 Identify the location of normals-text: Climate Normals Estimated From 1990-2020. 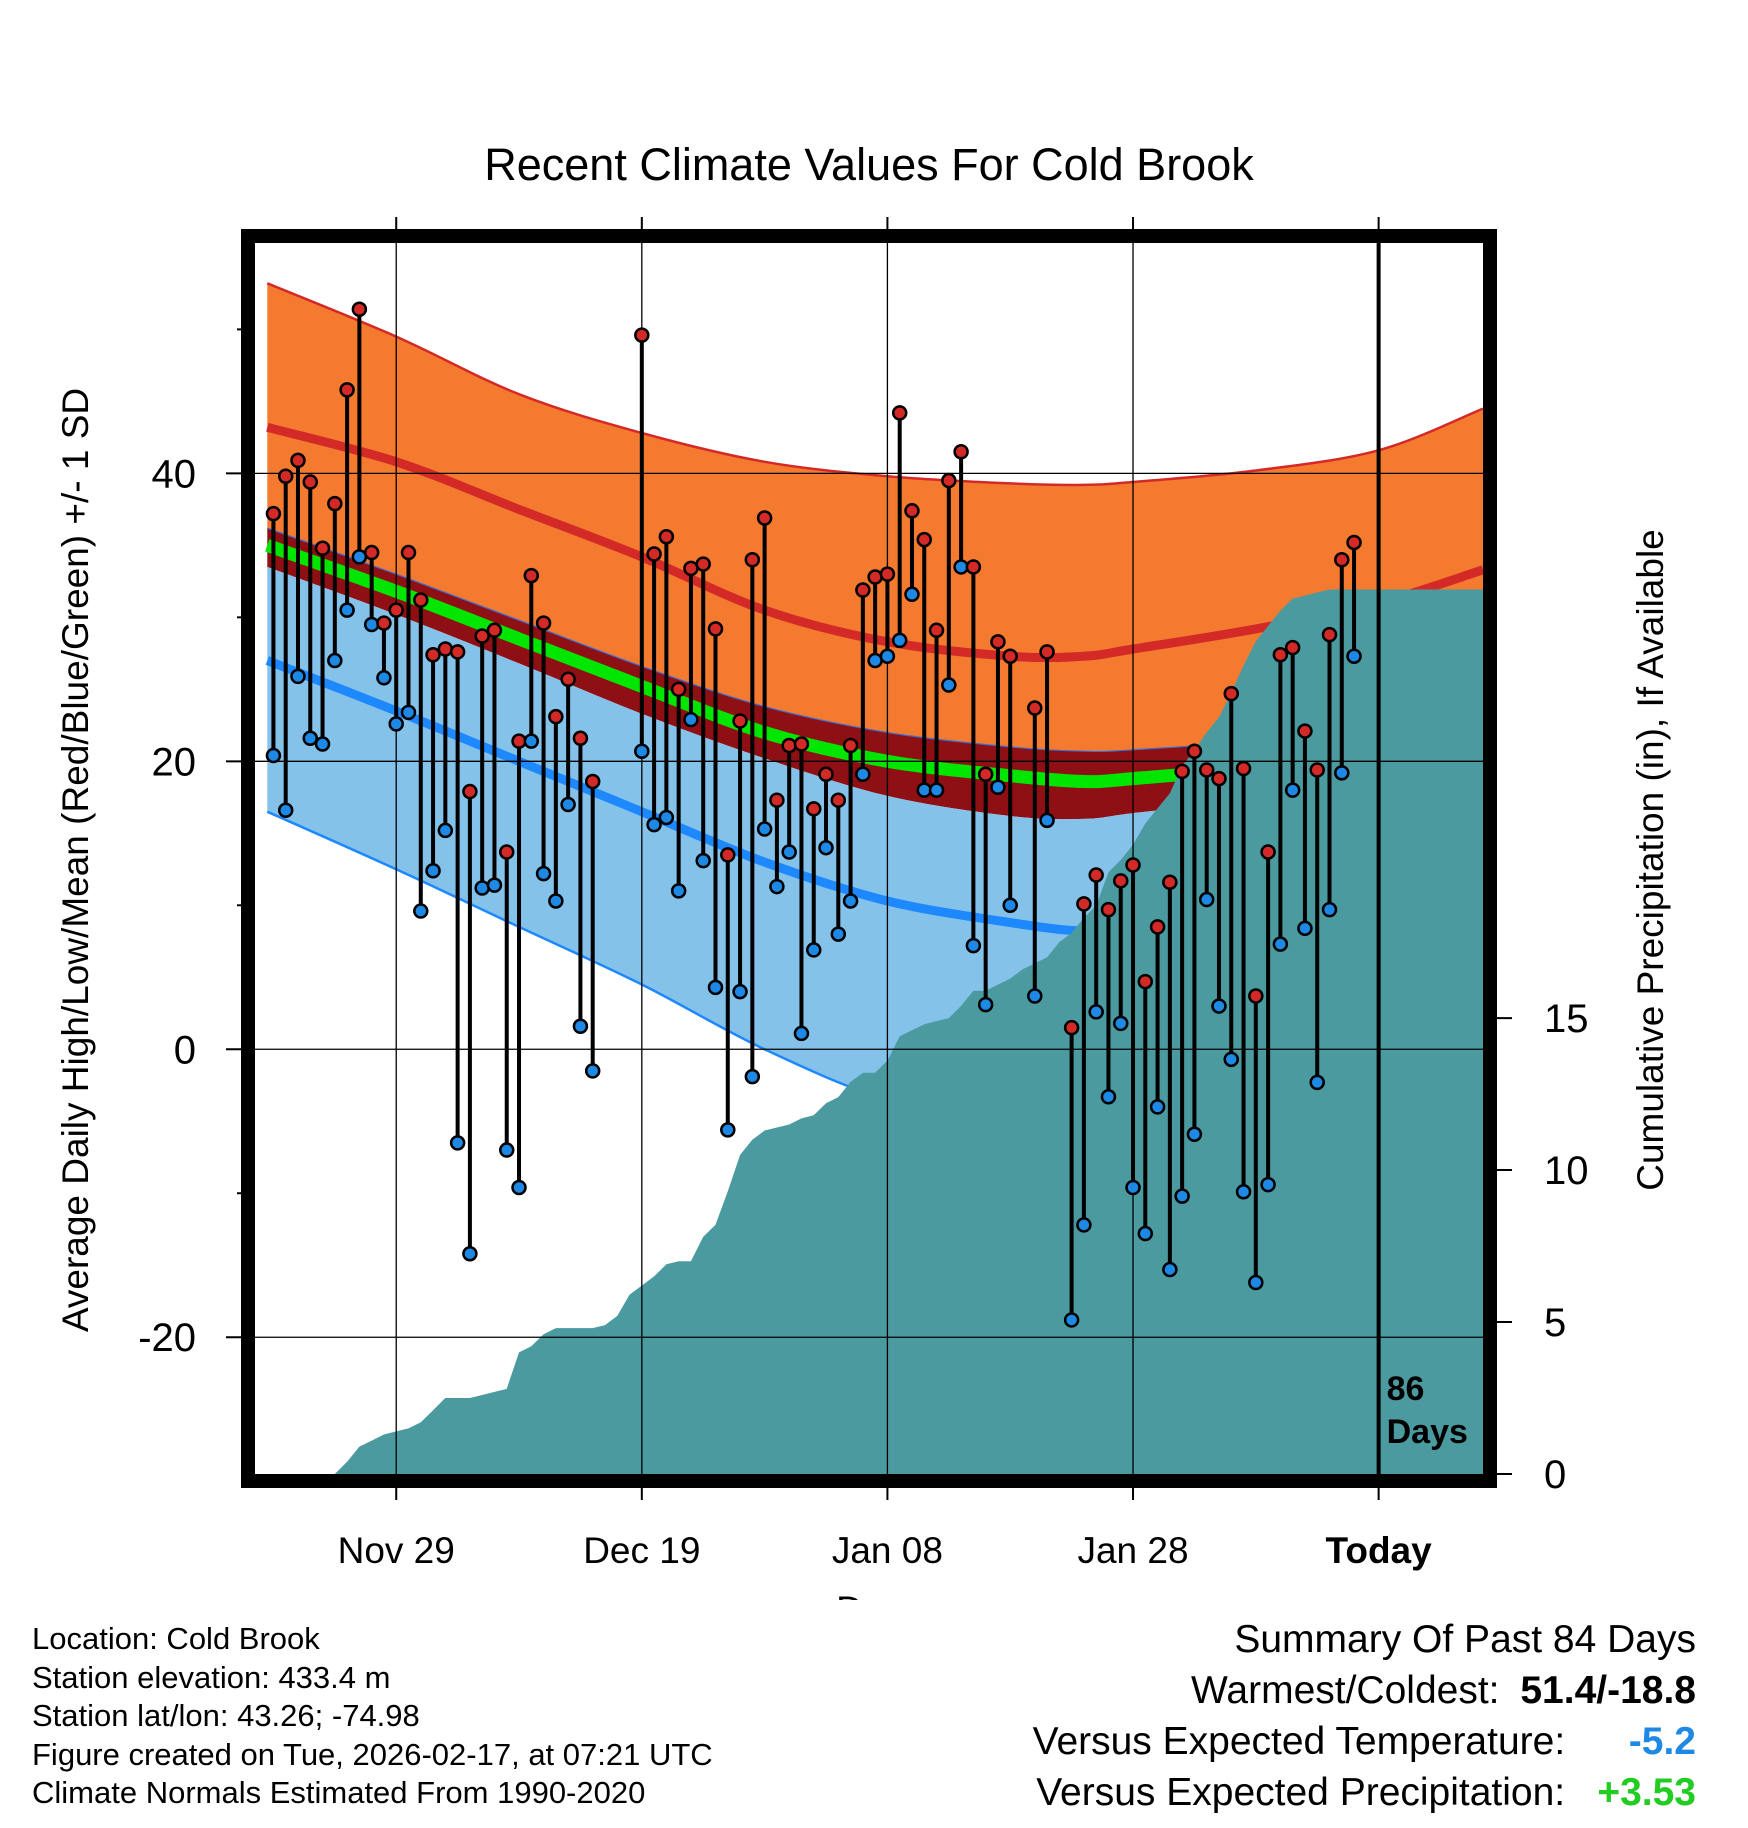
(339, 1792).